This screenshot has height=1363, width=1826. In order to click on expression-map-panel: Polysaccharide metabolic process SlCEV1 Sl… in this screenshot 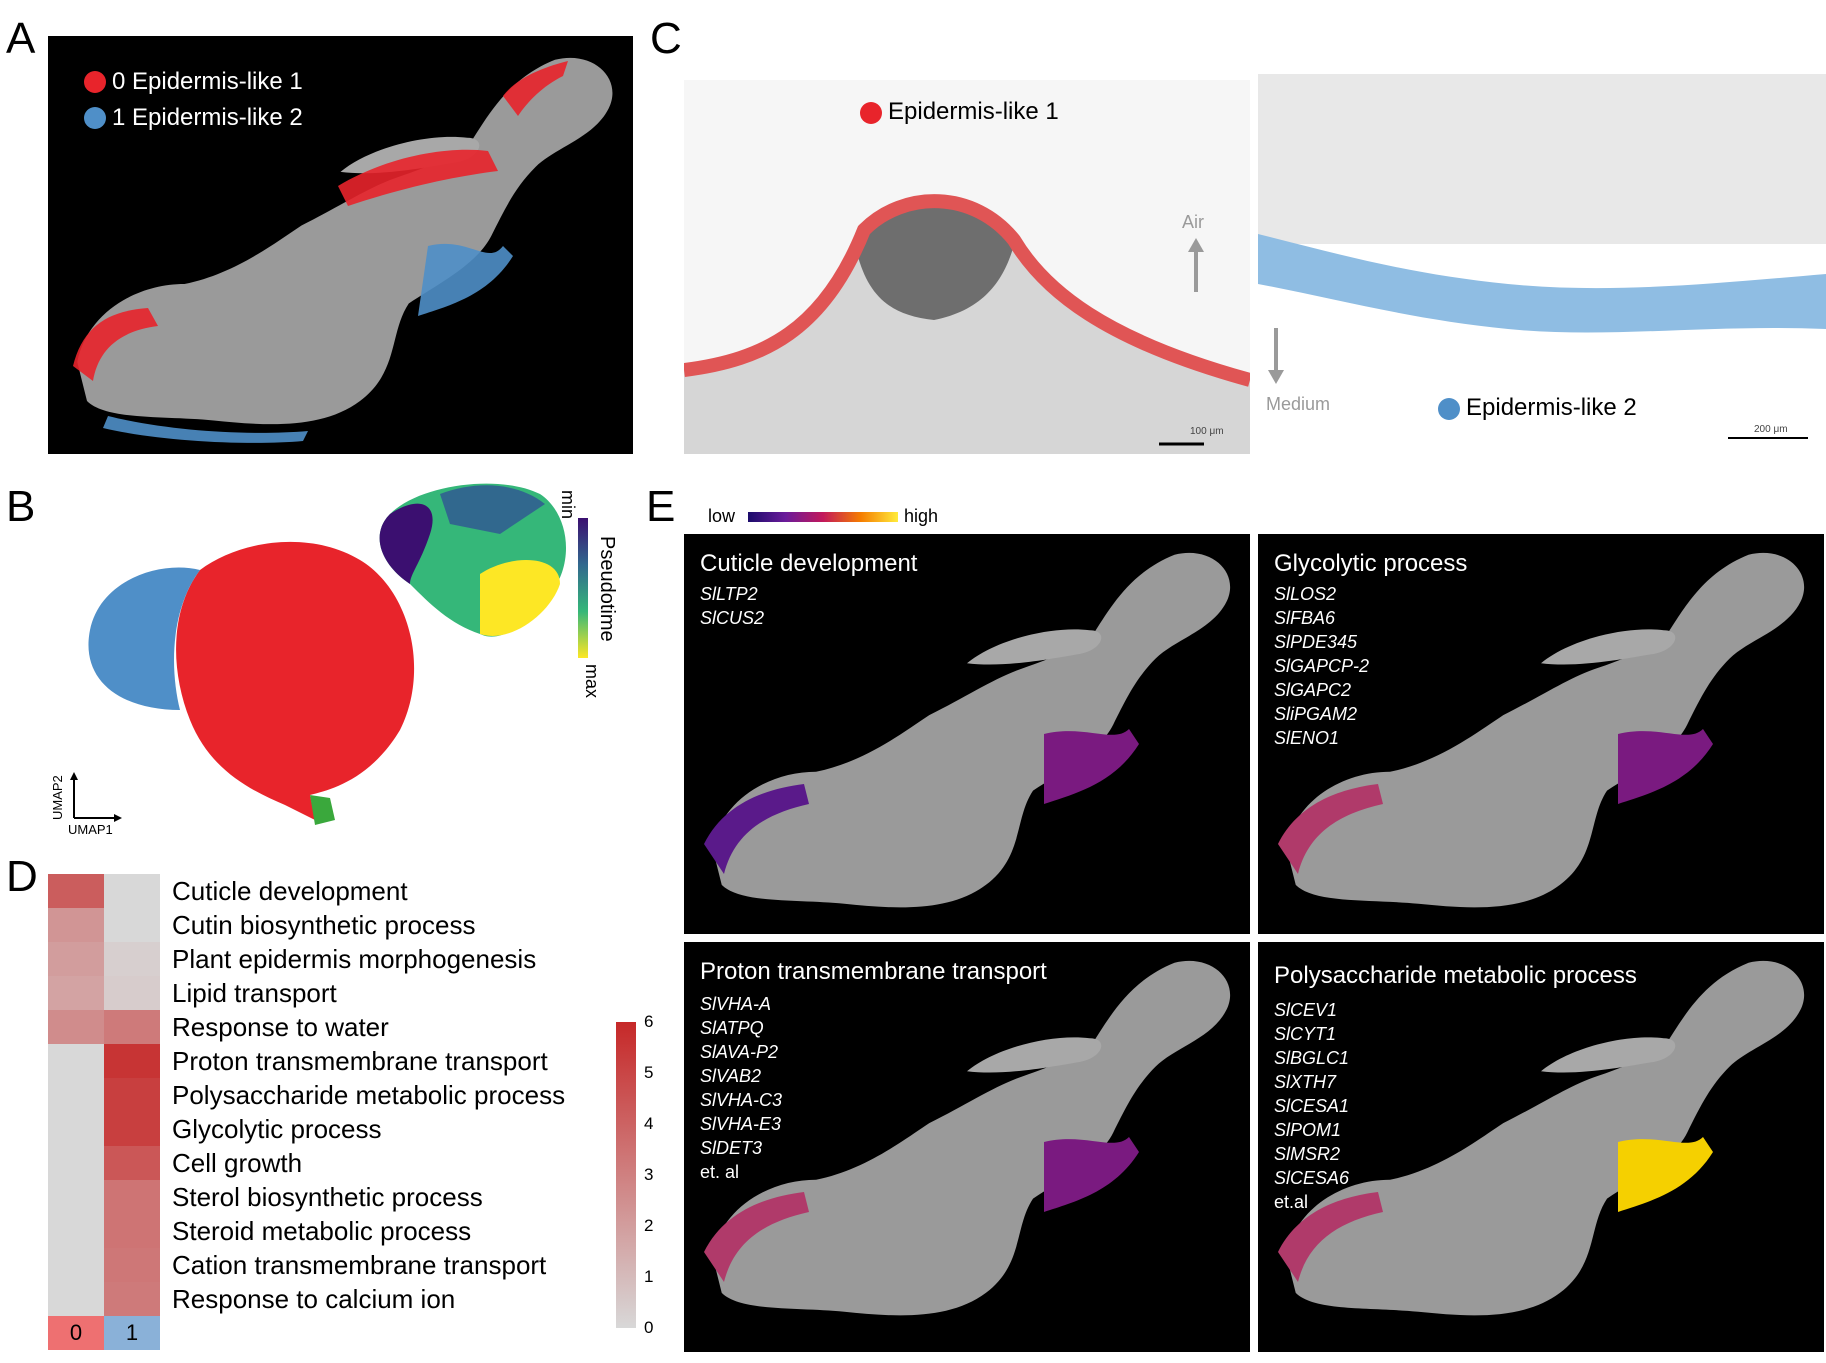, I will do `click(1541, 1147)`.